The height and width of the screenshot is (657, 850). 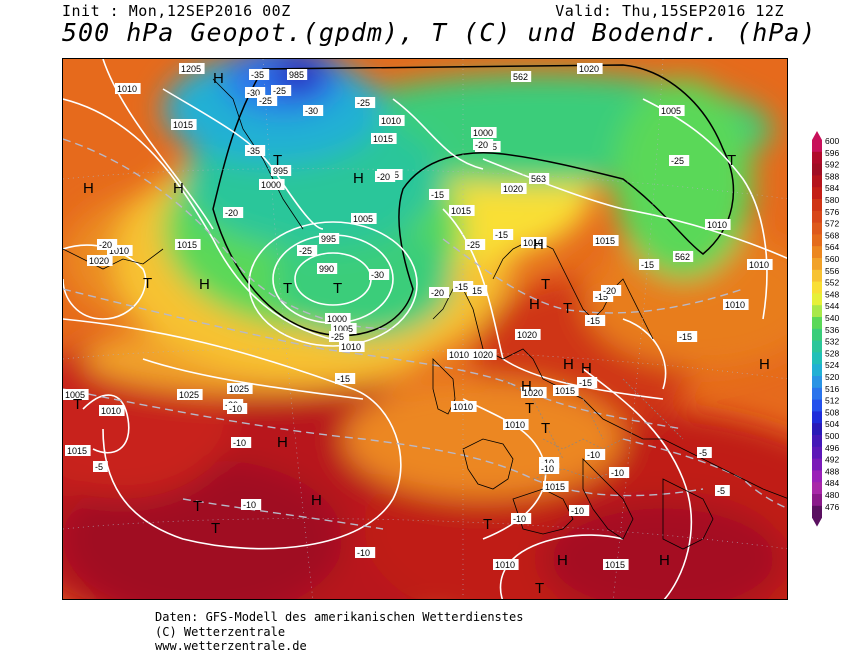 What do you see at coordinates (556, 486) in the screenshot?
I see `isobar-label: 1015` at bounding box center [556, 486].